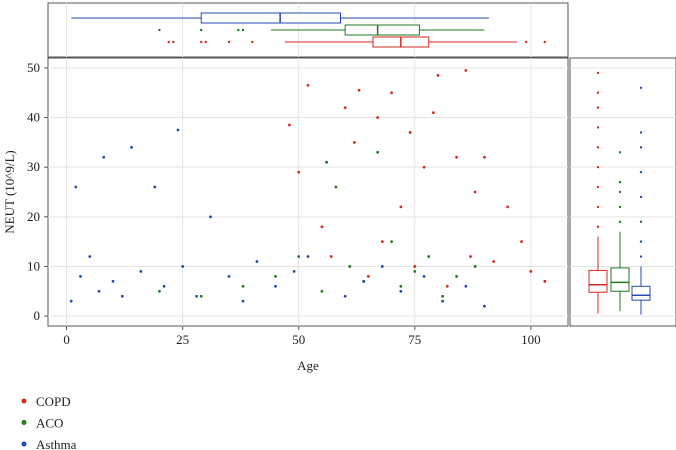 This screenshot has width=676, height=450. What do you see at coordinates (53, 401) in the screenshot?
I see `legend-label: COPD` at bounding box center [53, 401].